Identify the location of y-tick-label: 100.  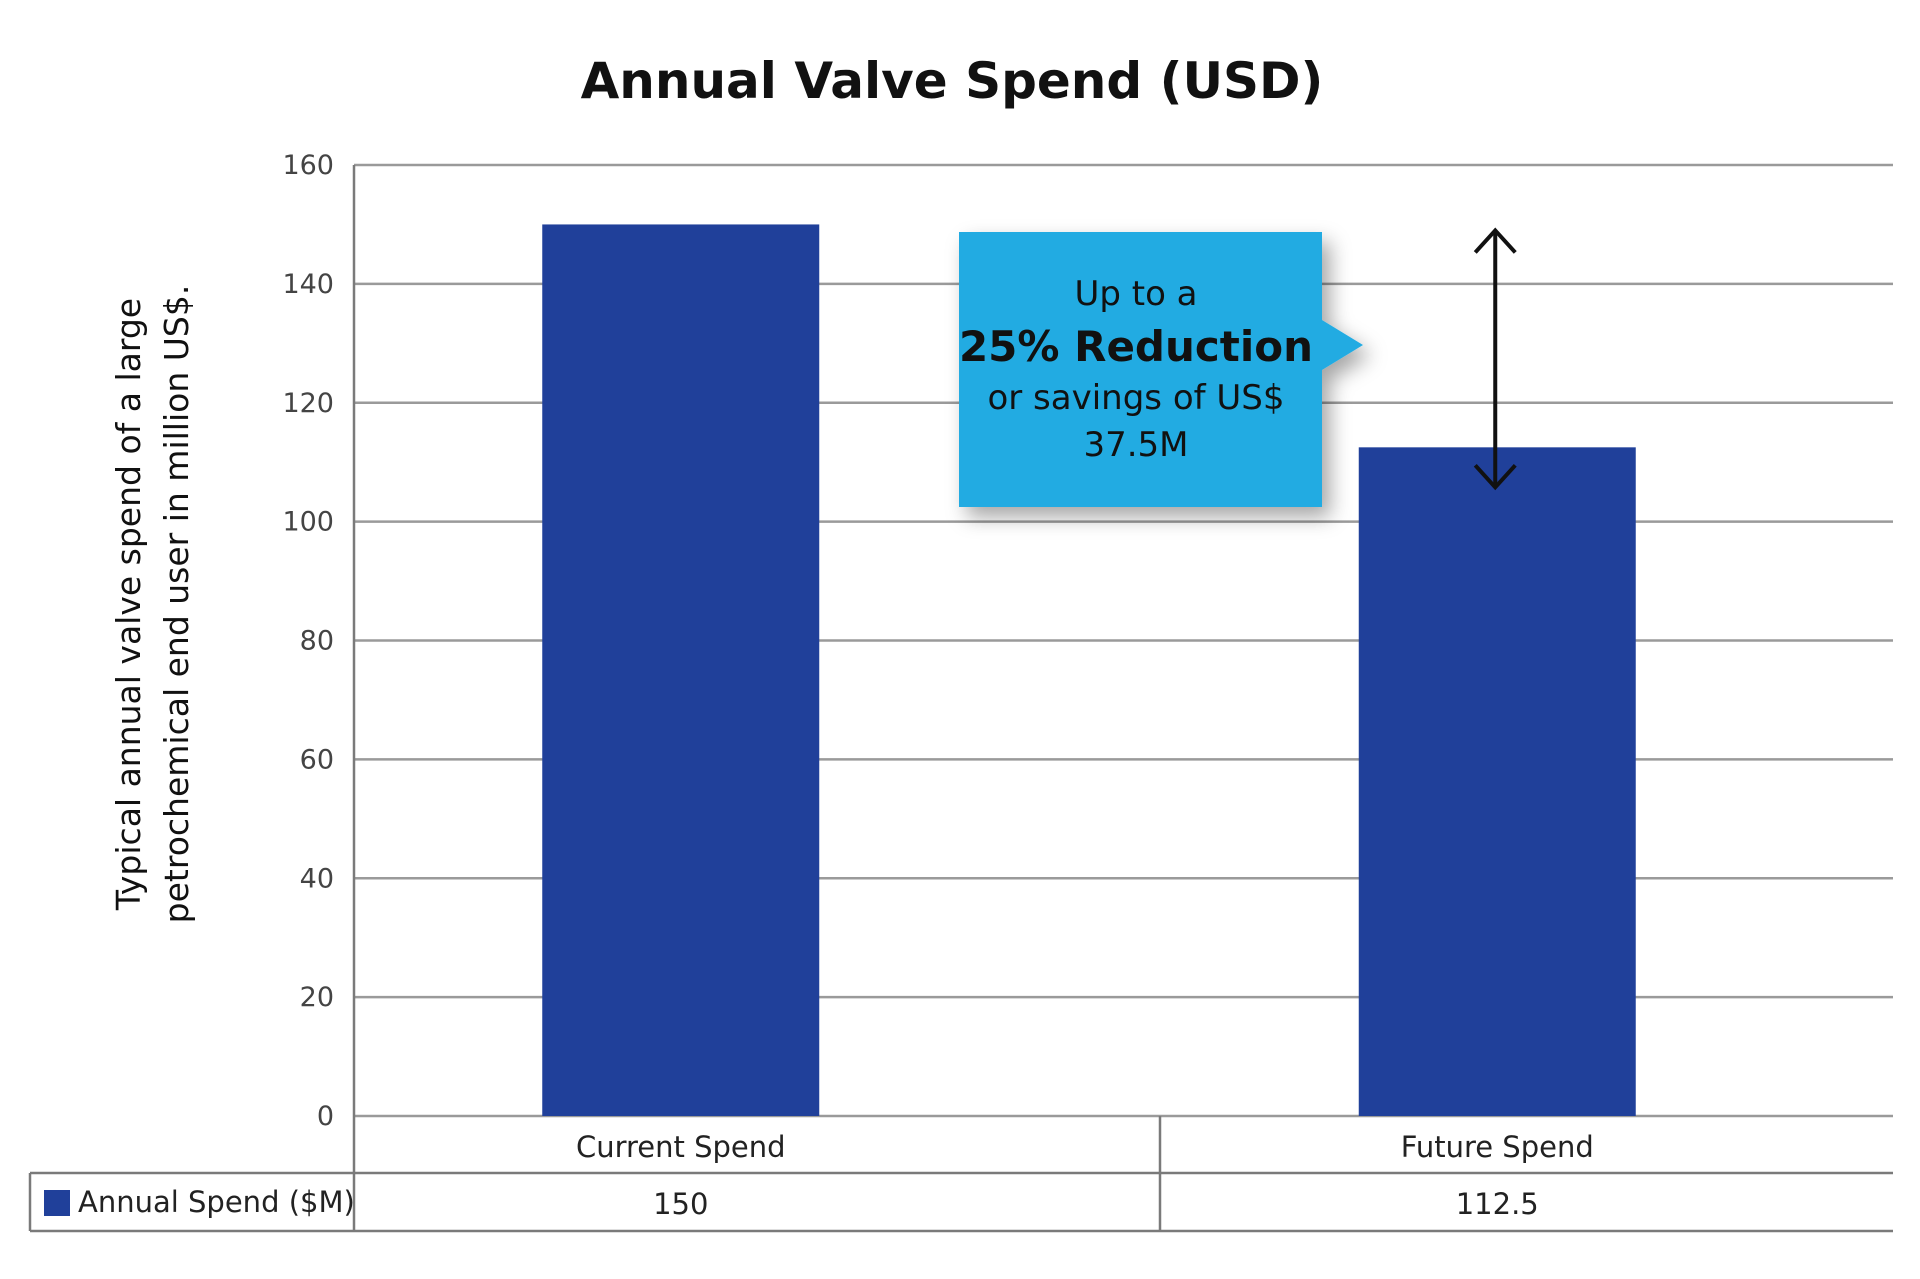
(308, 522).